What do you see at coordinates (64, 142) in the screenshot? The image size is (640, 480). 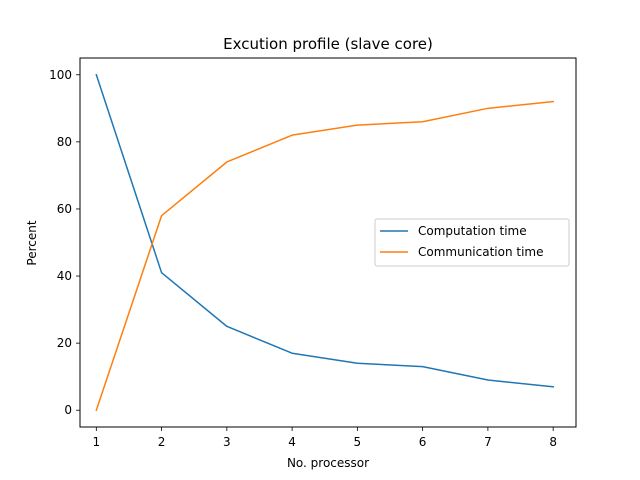 I see `y-tick-label: 80` at bounding box center [64, 142].